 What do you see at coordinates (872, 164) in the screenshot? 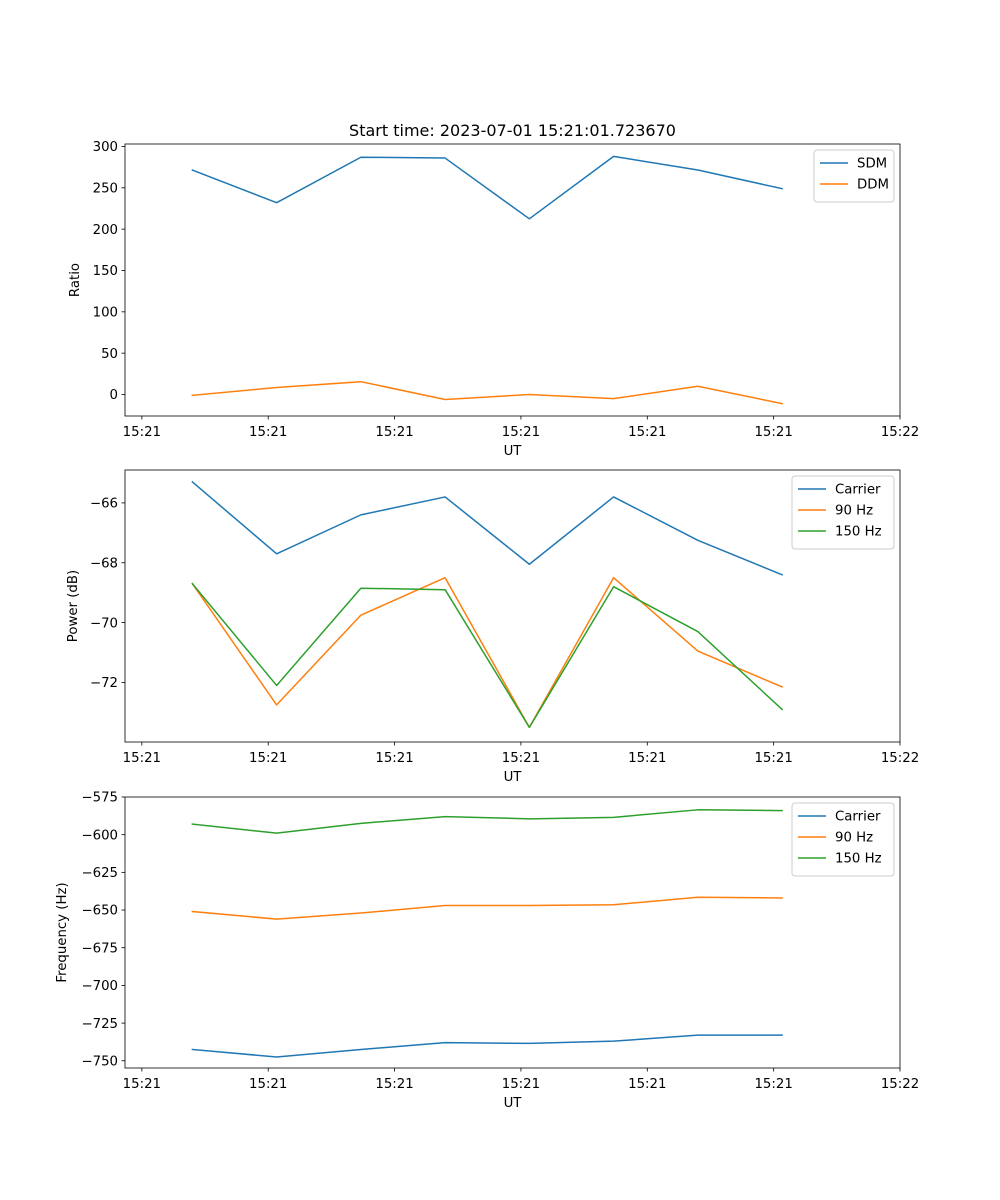
I see `legend-label: SDM` at bounding box center [872, 164].